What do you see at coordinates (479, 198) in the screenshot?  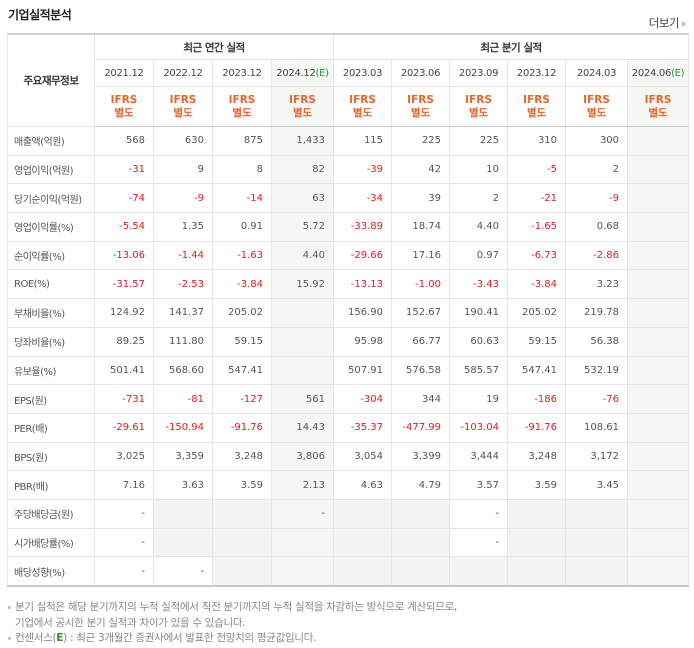 I see `value-cell: 2` at bounding box center [479, 198].